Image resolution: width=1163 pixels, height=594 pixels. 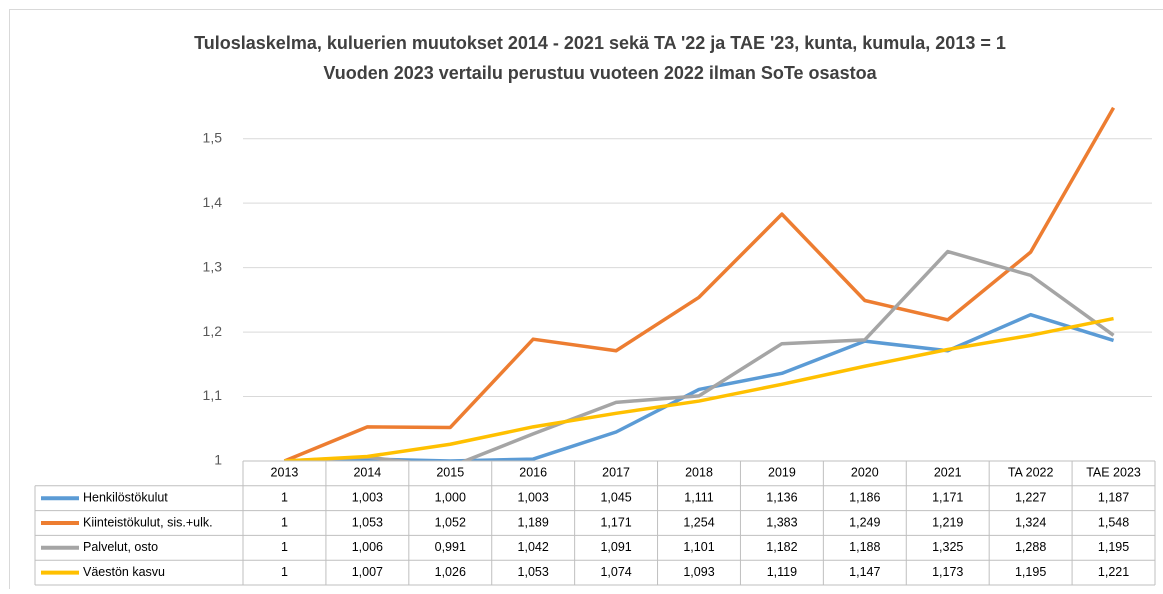 I want to click on table-value: 0,991, so click(x=450, y=547).